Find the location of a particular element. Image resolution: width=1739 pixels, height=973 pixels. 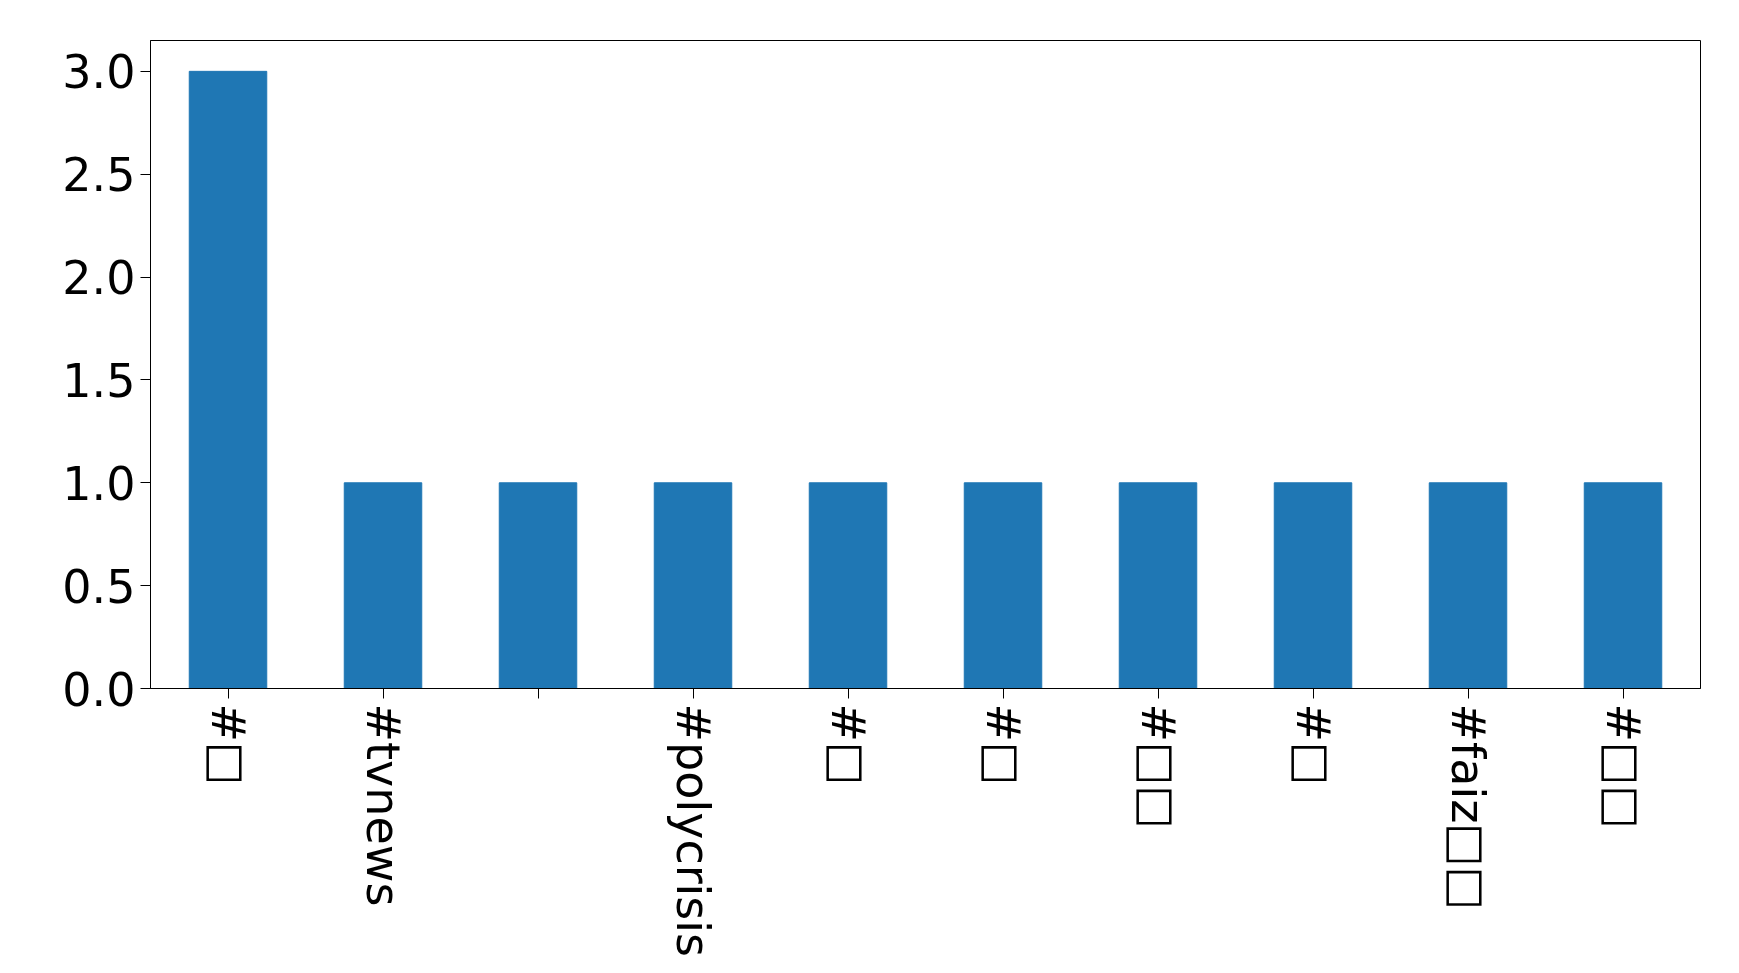

y-tick-label: 2.0 is located at coordinates (99, 278).